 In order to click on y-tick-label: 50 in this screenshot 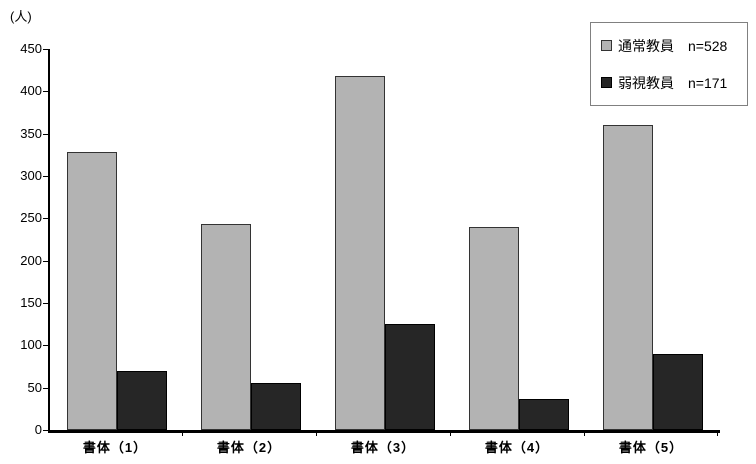, I will do `click(34, 387)`.